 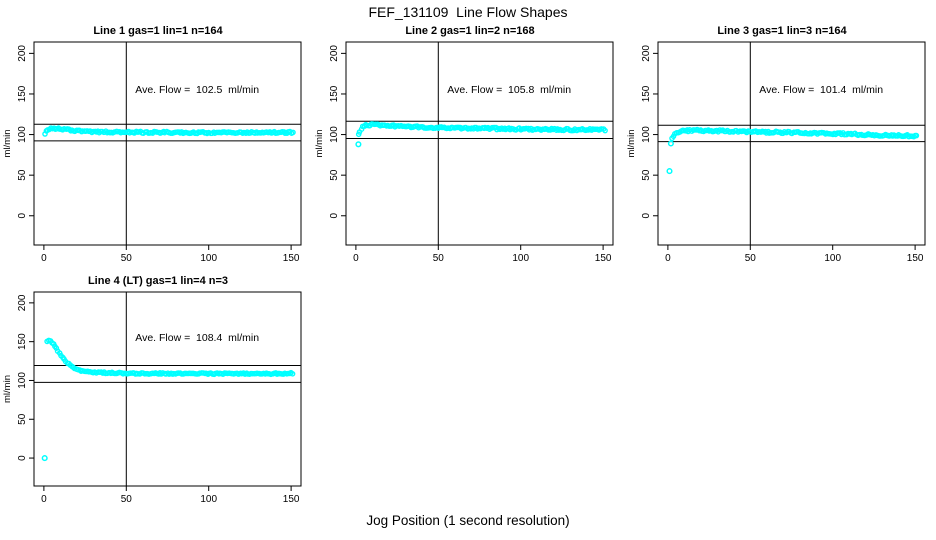 What do you see at coordinates (468, 12) in the screenshot?
I see `main-title: FEF_131109 Line Flow Shapes` at bounding box center [468, 12].